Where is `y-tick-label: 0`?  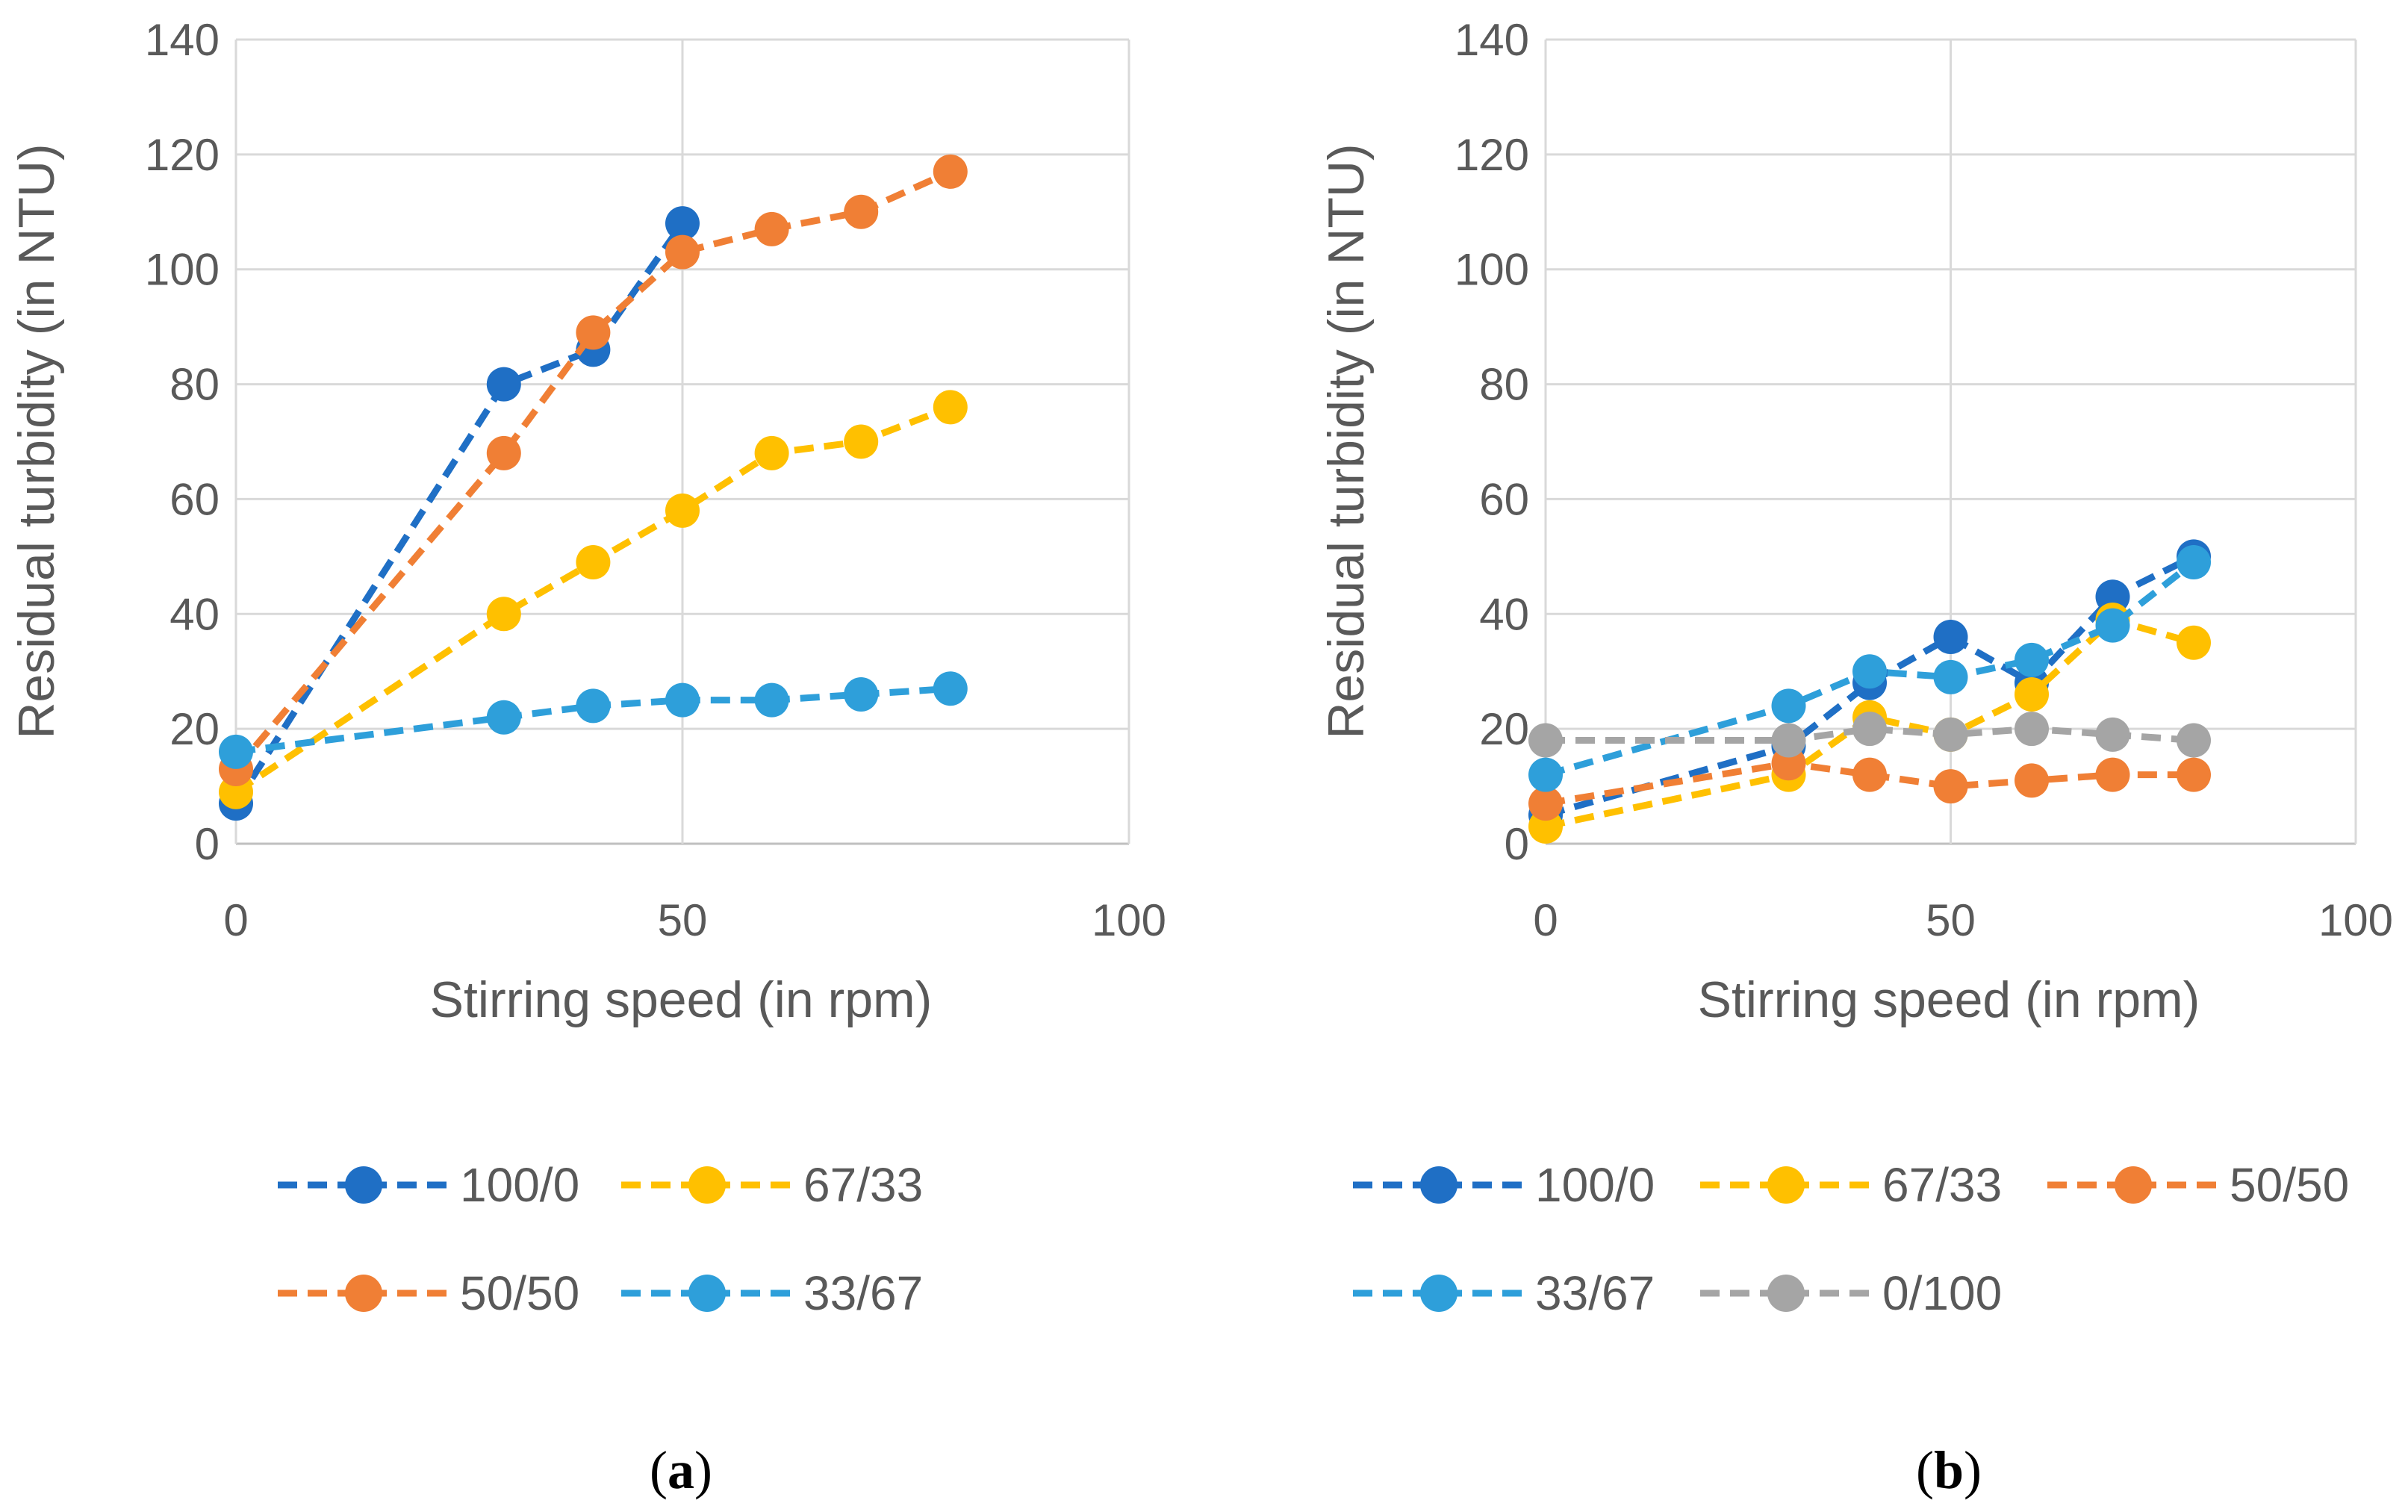 y-tick-label: 0 is located at coordinates (208, 844).